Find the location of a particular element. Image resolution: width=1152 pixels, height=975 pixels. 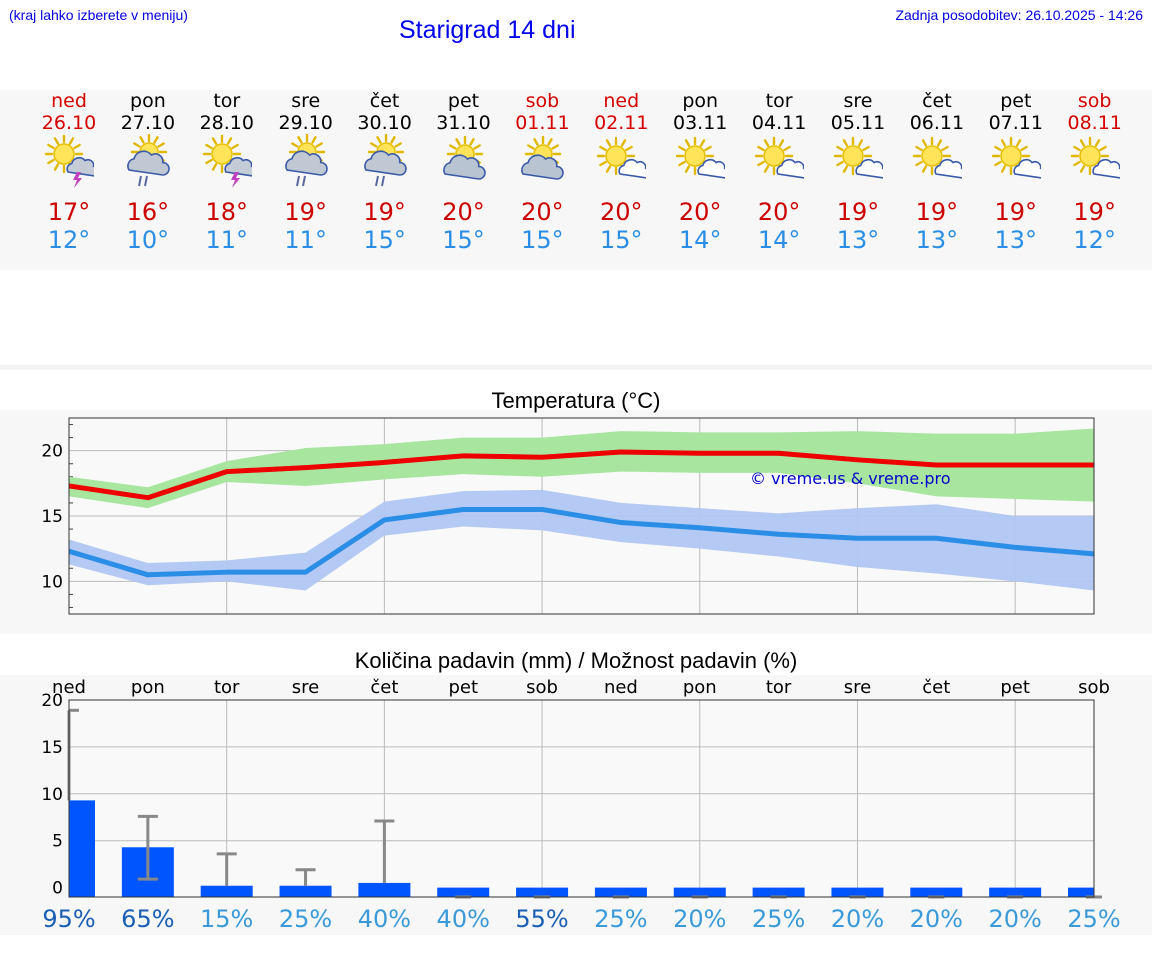

precipitation-probability: 95% is located at coordinates (68, 919).